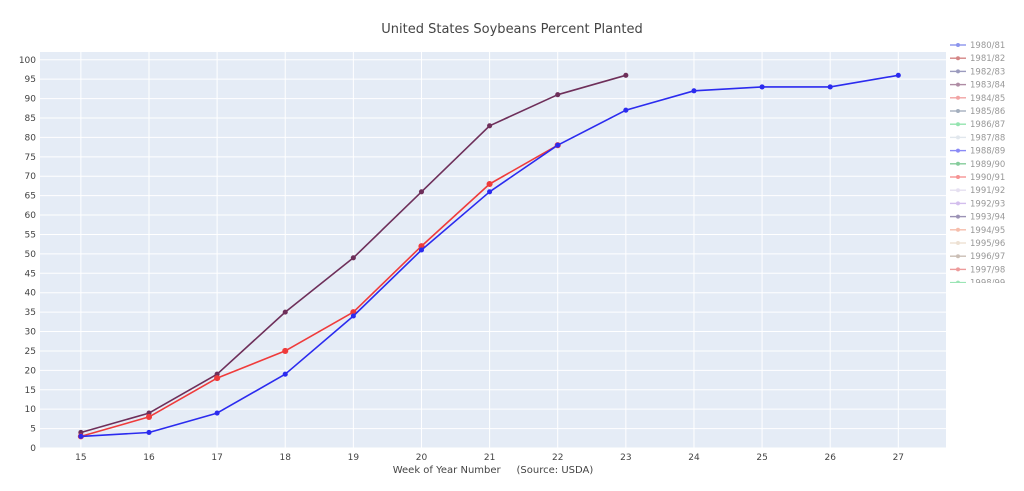 The image size is (1024, 491). I want to click on legend-item-1980-81: 1980/81, so click(977, 46).